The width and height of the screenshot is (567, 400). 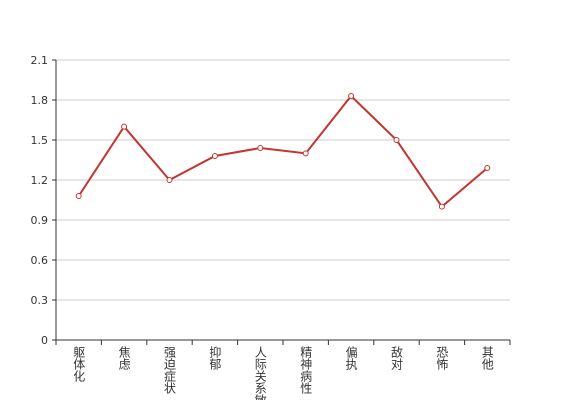 I want to click on y-tick-label: 0, so click(x=44, y=340).